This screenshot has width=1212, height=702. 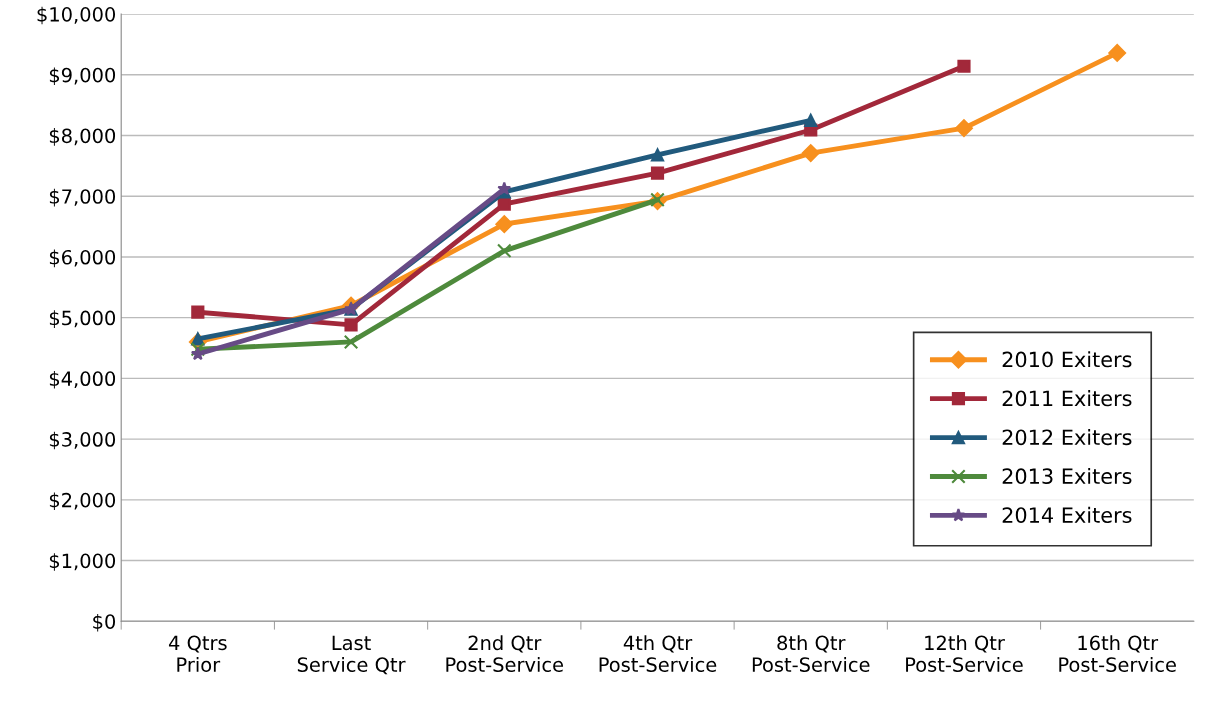 What do you see at coordinates (351, 655) in the screenshot?
I see `x-tick-label: Last Service Qtr` at bounding box center [351, 655].